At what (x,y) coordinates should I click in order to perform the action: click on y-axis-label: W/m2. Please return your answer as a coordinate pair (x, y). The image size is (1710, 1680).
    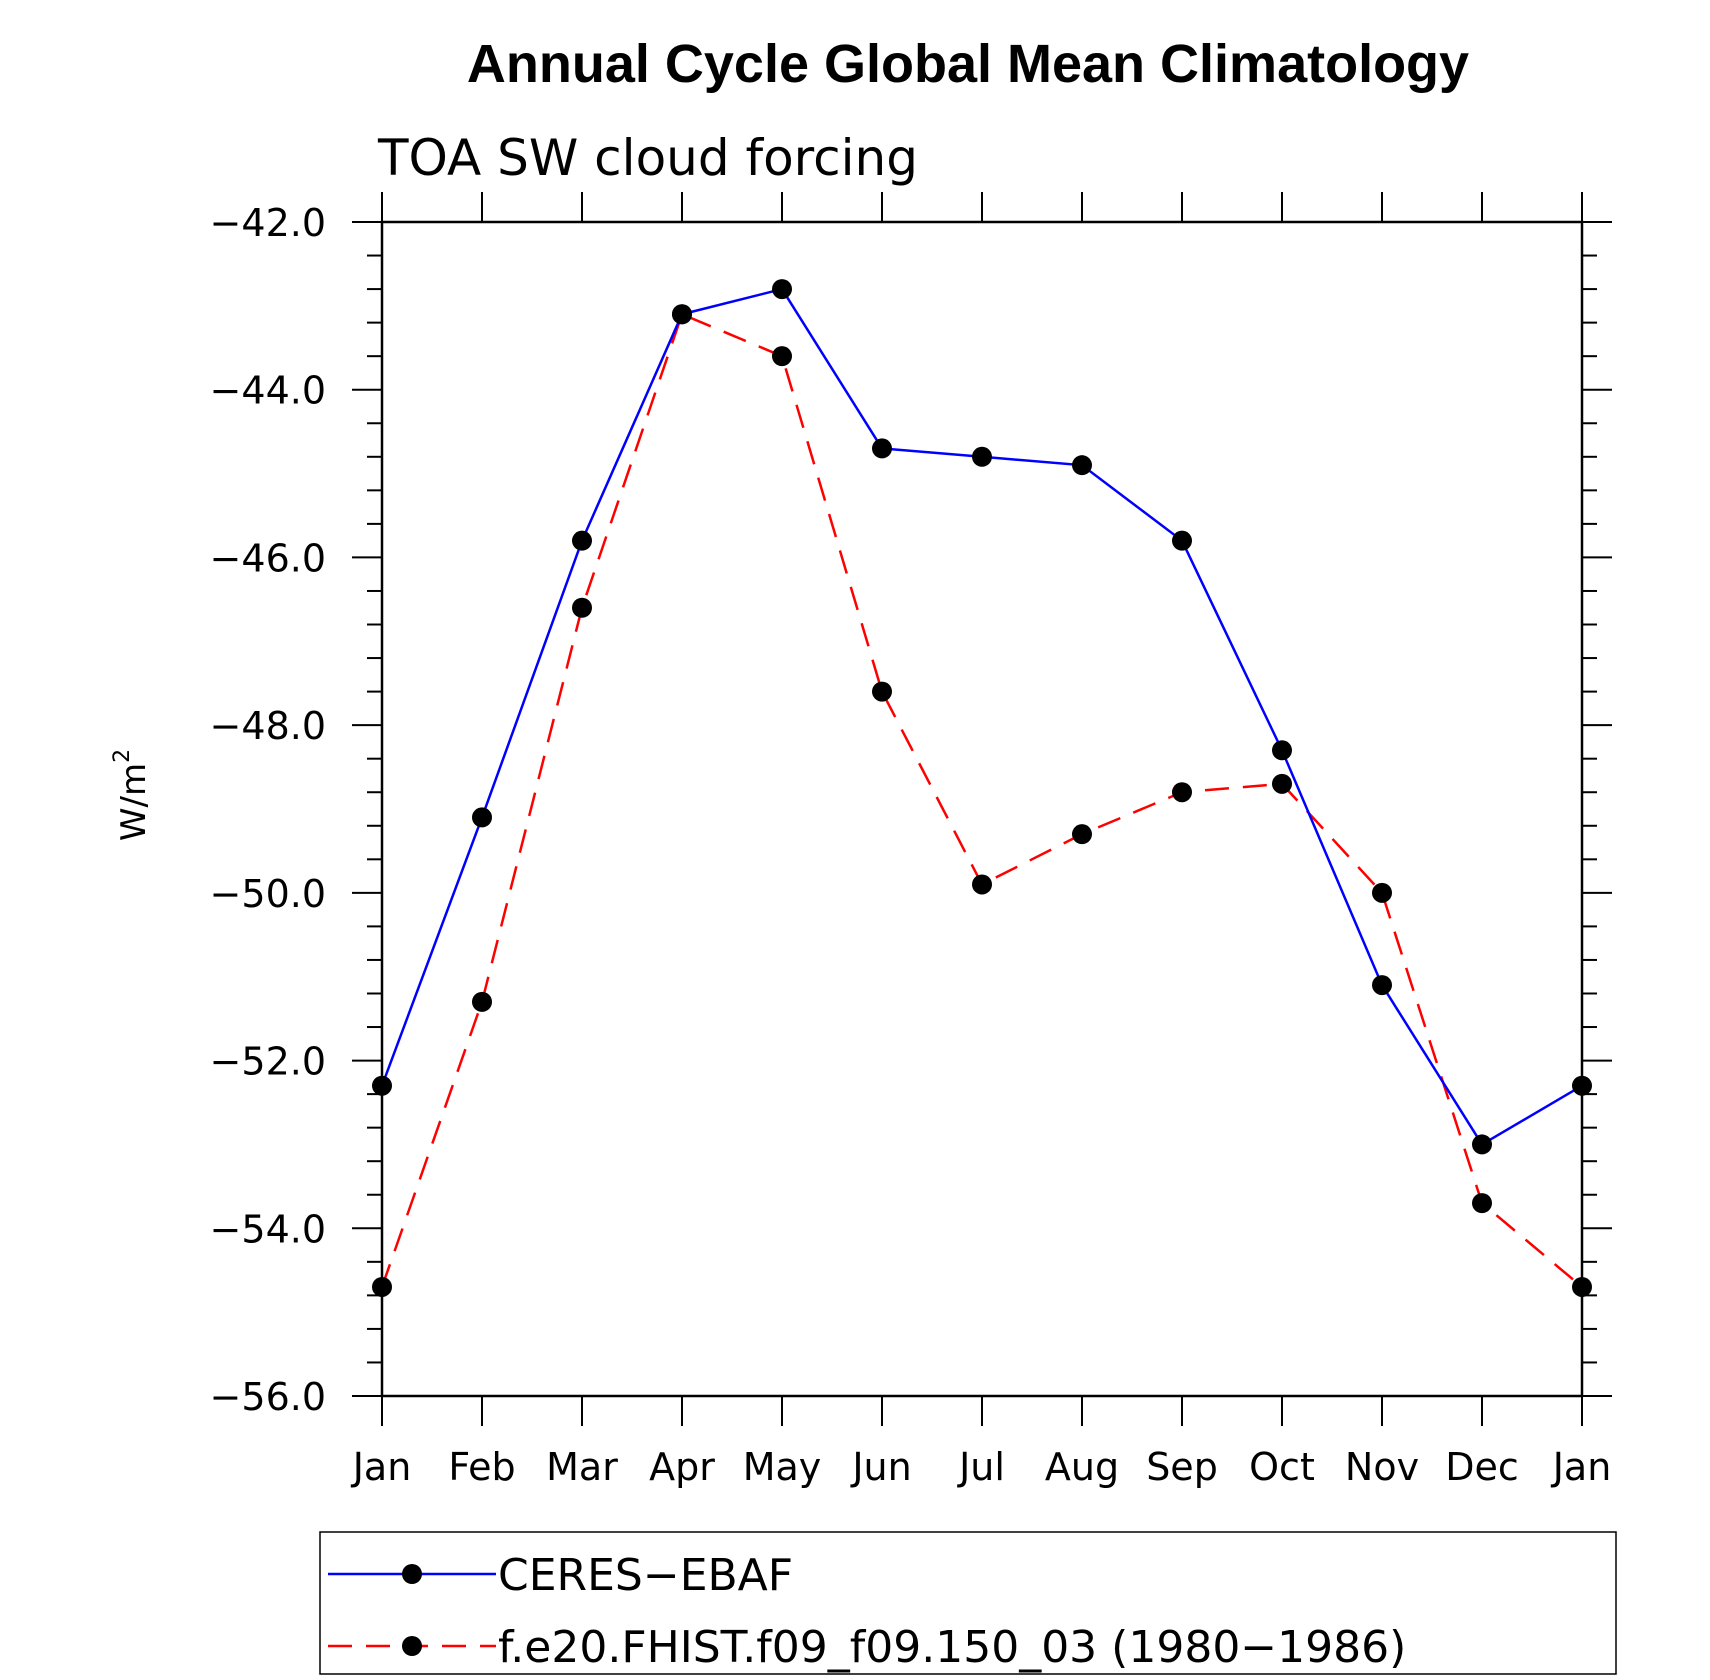
    Looking at the image, I should click on (132, 795).